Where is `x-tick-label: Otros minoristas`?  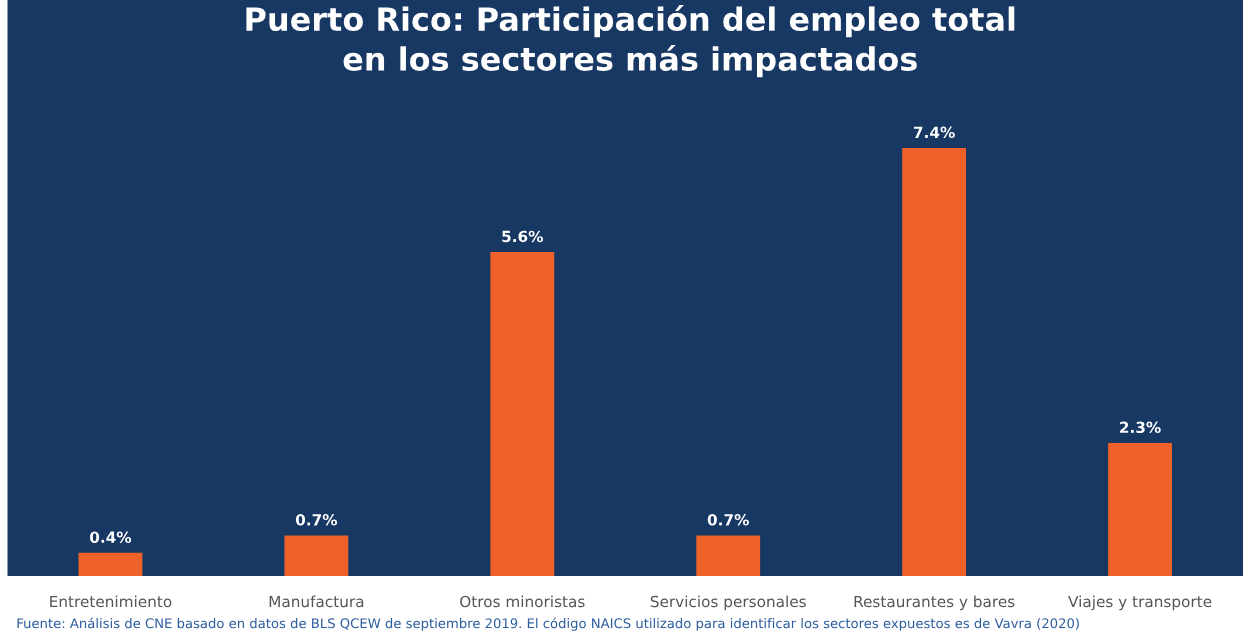
x-tick-label: Otros minoristas is located at coordinates (522, 601).